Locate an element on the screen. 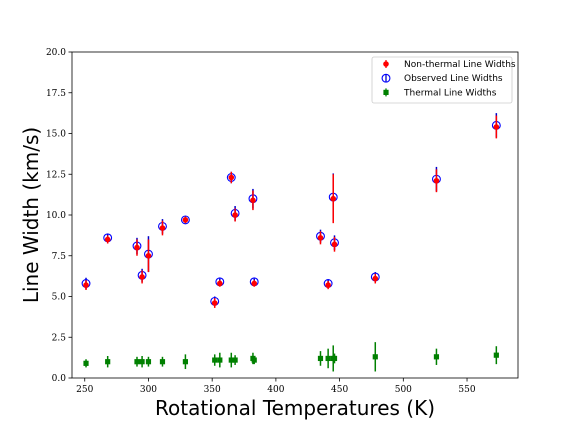 The image size is (576, 432). y-tick-label-1: 2.5 is located at coordinates (59, 338).